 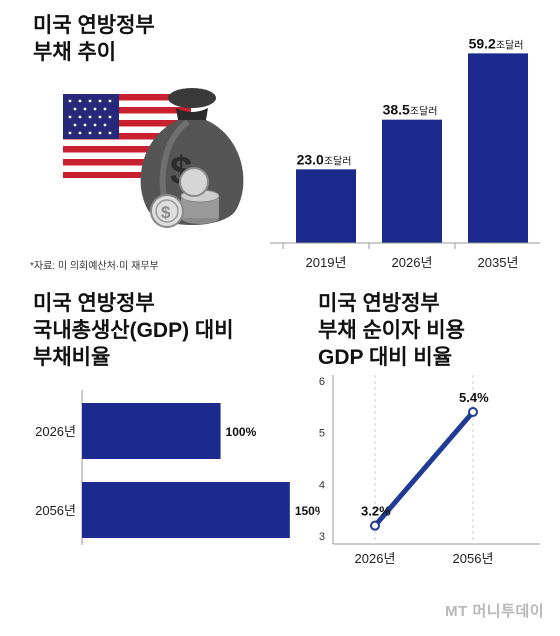 What do you see at coordinates (322, 382) in the screenshot?
I see `y-tick-label-3: 6` at bounding box center [322, 382].